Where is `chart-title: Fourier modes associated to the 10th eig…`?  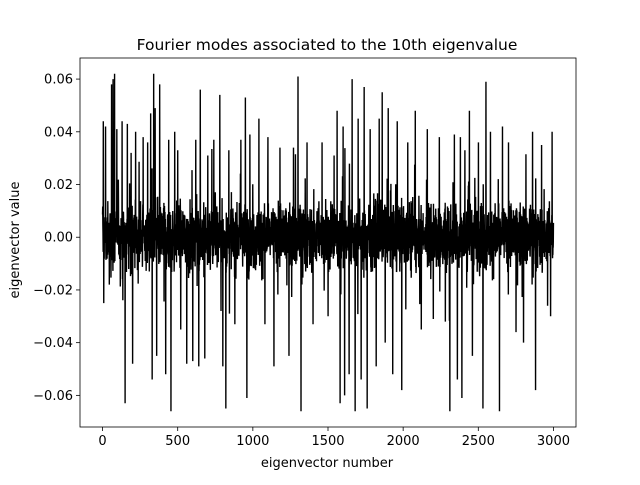
chart-title: Fourier modes associated to the 10th eig… is located at coordinates (327, 45).